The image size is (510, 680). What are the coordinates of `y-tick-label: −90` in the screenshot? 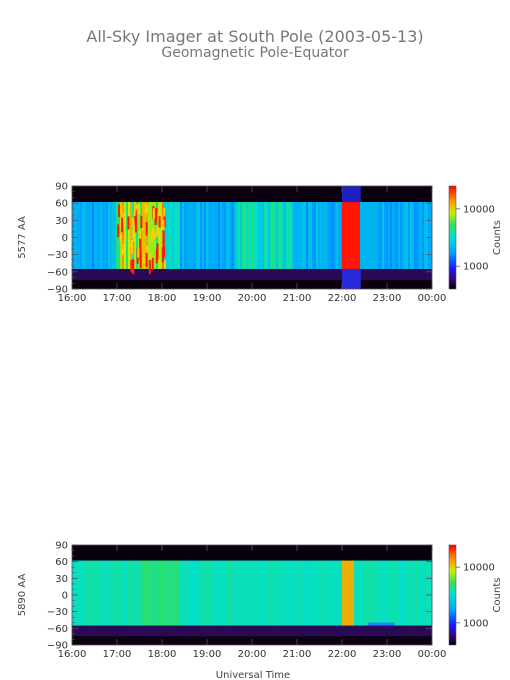 It's located at (57, 646).